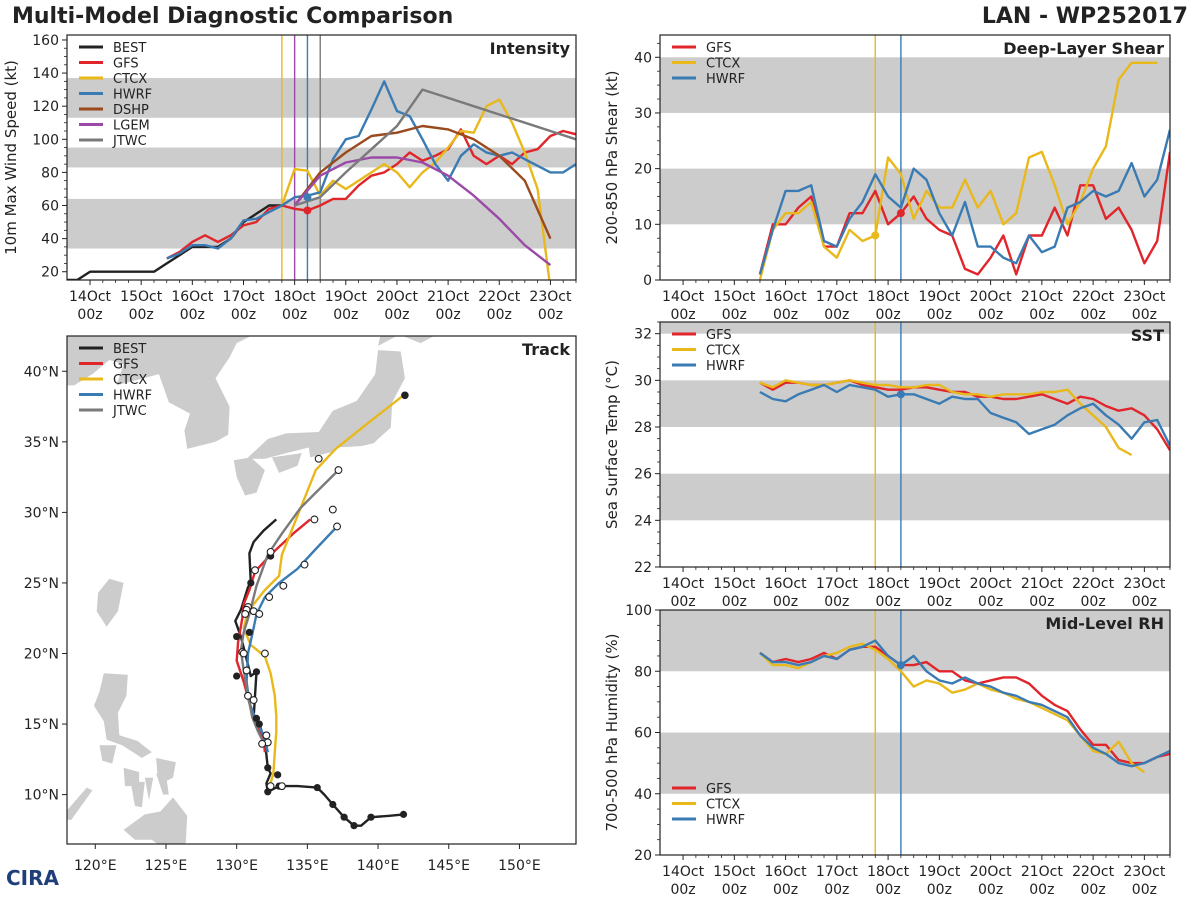 Image resolution: width=1200 pixels, height=900 pixels. Describe the element at coordinates (915, 444) in the screenshot. I see `sst-frame` at that location.